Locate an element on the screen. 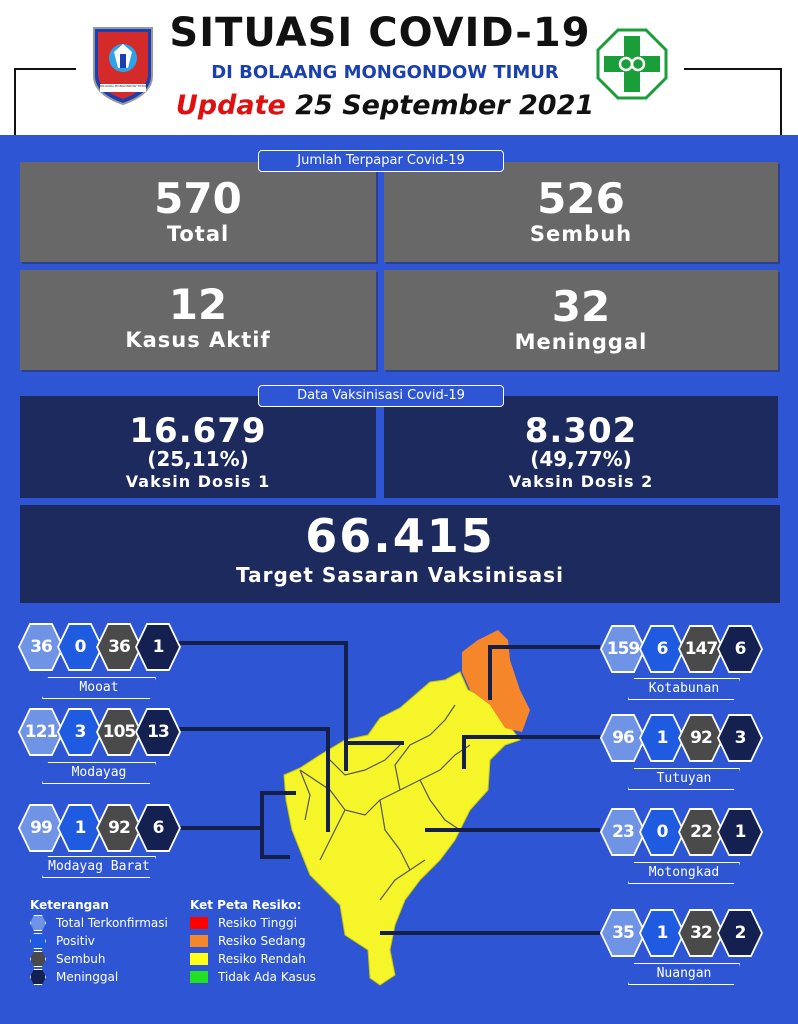 The height and width of the screenshot is (1024, 798). header-frame-right-vertical is located at coordinates (781, 103).